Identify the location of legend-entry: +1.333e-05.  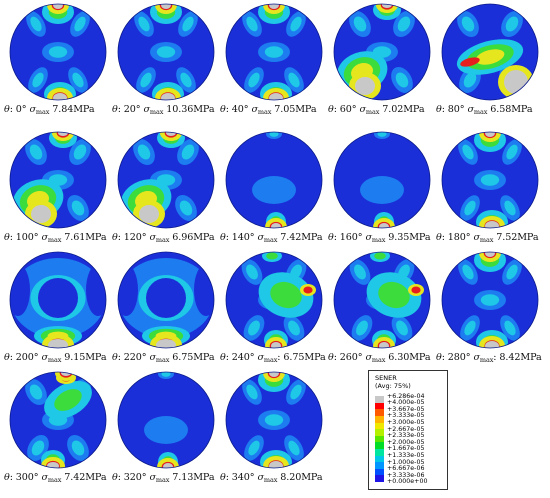
(410, 457).